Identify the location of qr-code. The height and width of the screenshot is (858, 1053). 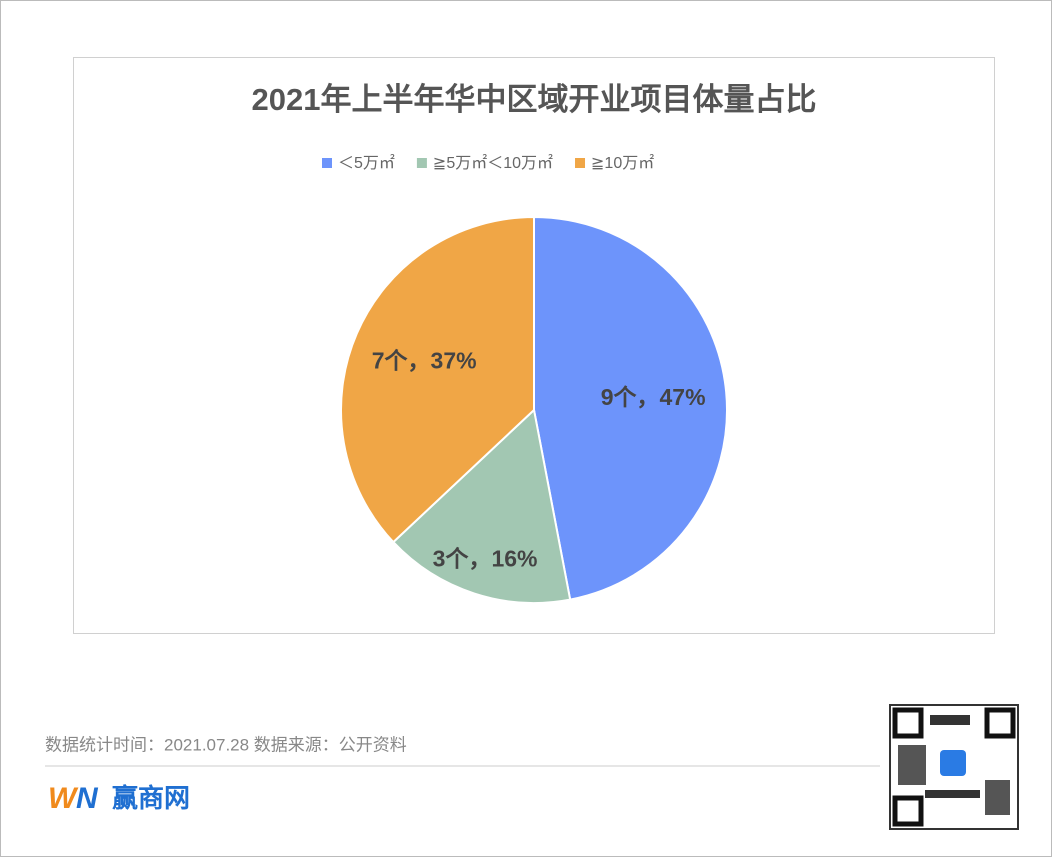
(954, 767).